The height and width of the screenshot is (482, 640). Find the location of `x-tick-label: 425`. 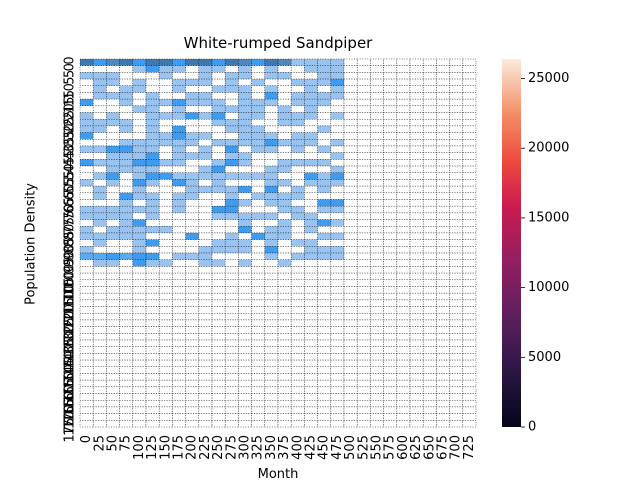

x-tick-label: 425 is located at coordinates (311, 447).